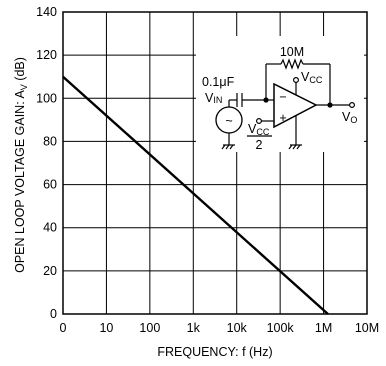 This screenshot has width=386, height=366. I want to click on op-amp-plus-sign: +, so click(282, 118).